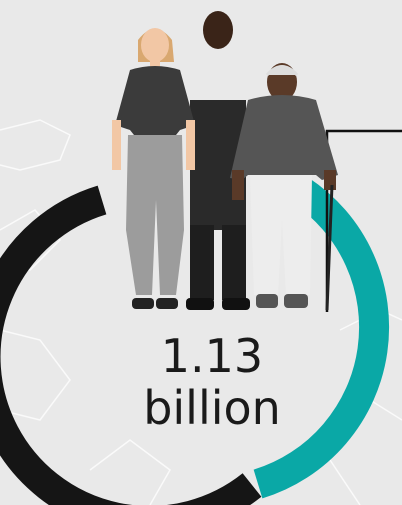 The width and height of the screenshot is (402, 505). I want to click on person-older-man, so click(284, 187).